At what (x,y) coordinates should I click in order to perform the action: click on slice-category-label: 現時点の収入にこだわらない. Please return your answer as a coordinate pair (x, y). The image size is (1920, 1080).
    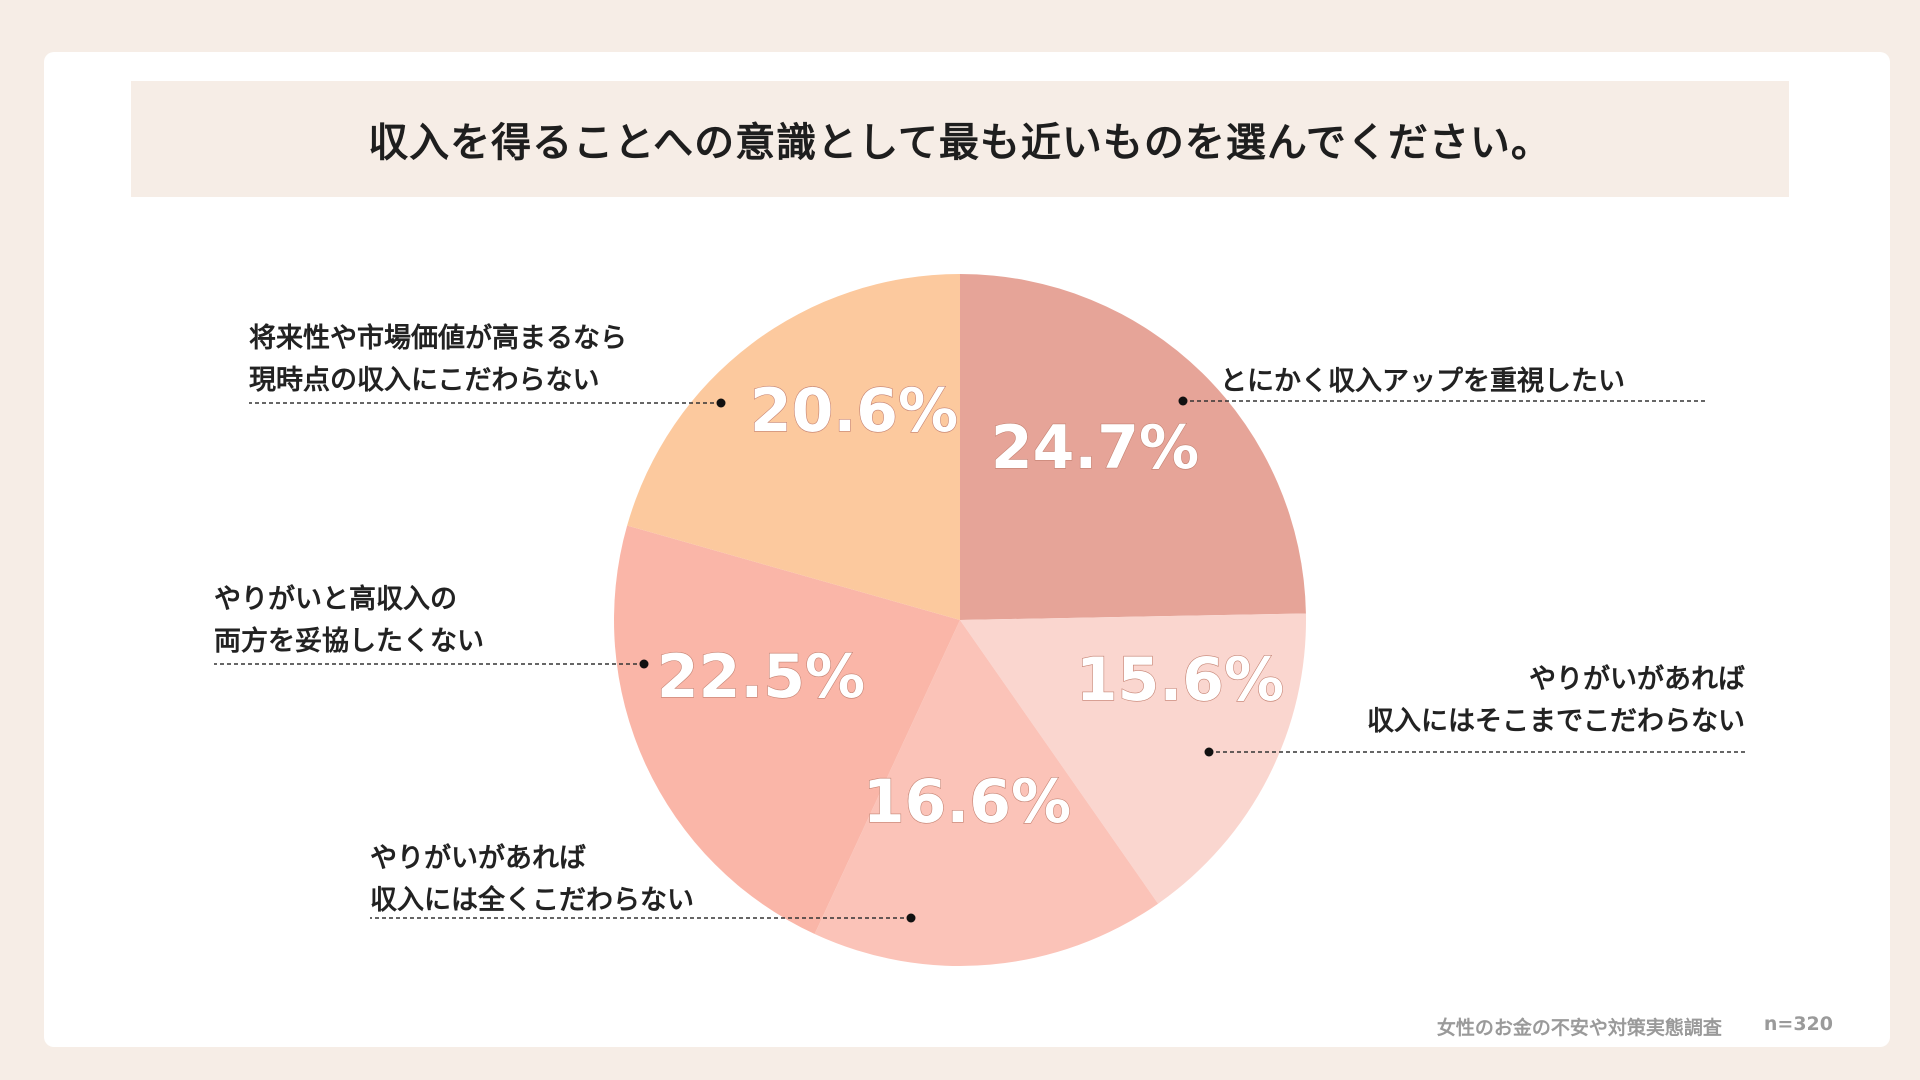
    Looking at the image, I should click on (424, 380).